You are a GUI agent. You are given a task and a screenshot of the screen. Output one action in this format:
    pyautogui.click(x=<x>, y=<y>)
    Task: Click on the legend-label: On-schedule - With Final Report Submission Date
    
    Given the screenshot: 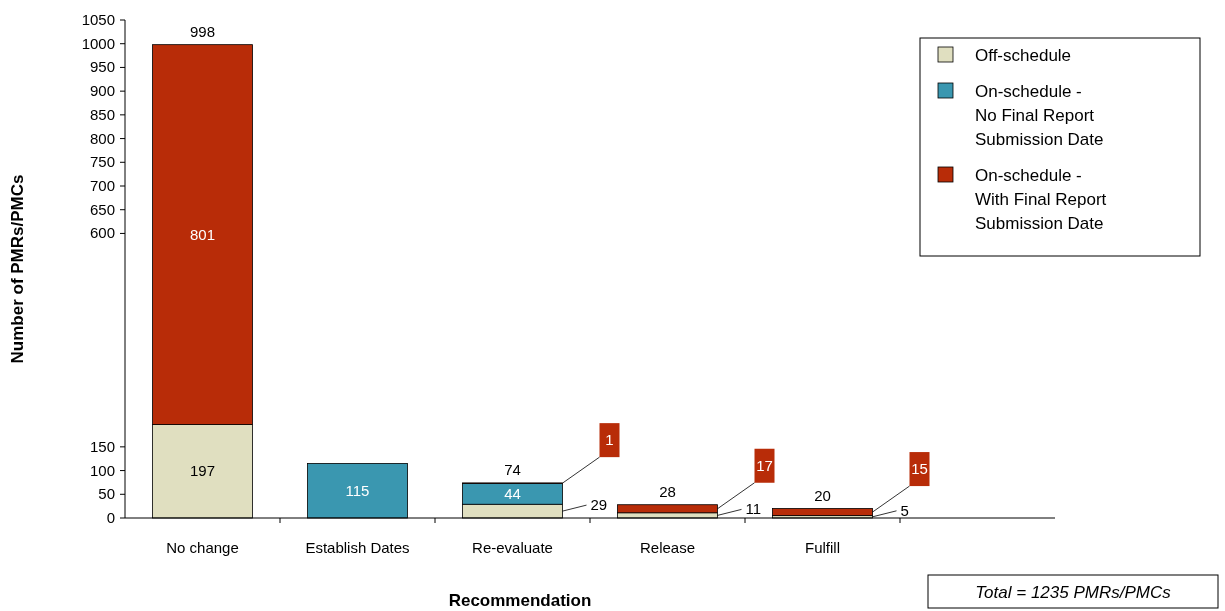 What is the action you would take?
    pyautogui.click(x=1041, y=199)
    